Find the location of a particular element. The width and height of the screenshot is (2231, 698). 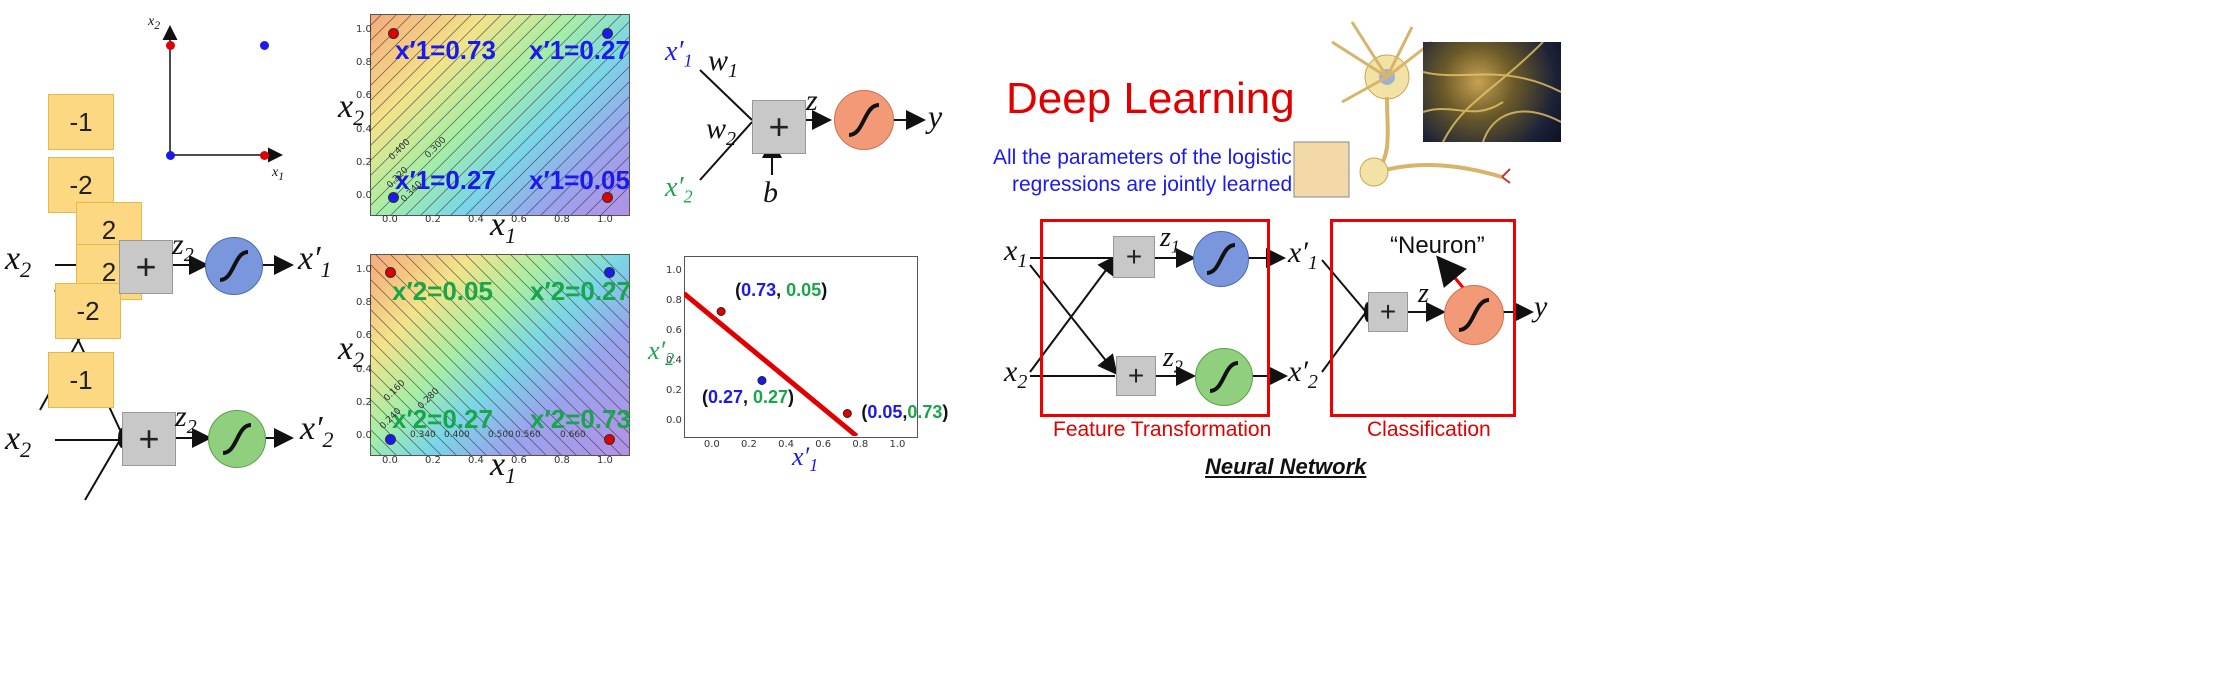

scatter-xtick: 0.8 is located at coordinates (860, 444).